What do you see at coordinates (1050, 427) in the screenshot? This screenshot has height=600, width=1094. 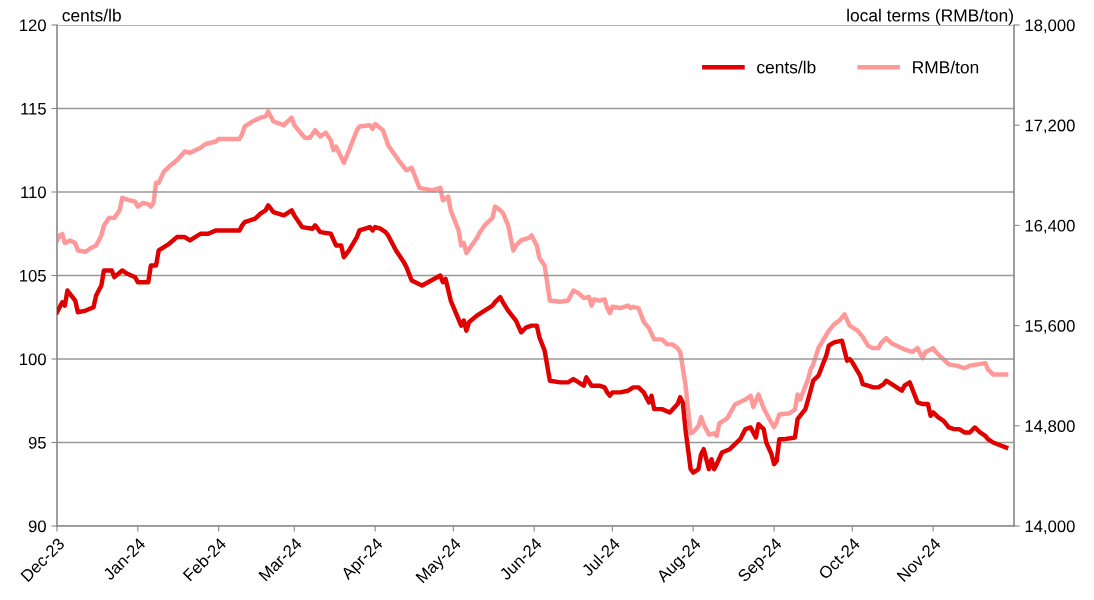 I see `y2-tick-label: 14,800` at bounding box center [1050, 427].